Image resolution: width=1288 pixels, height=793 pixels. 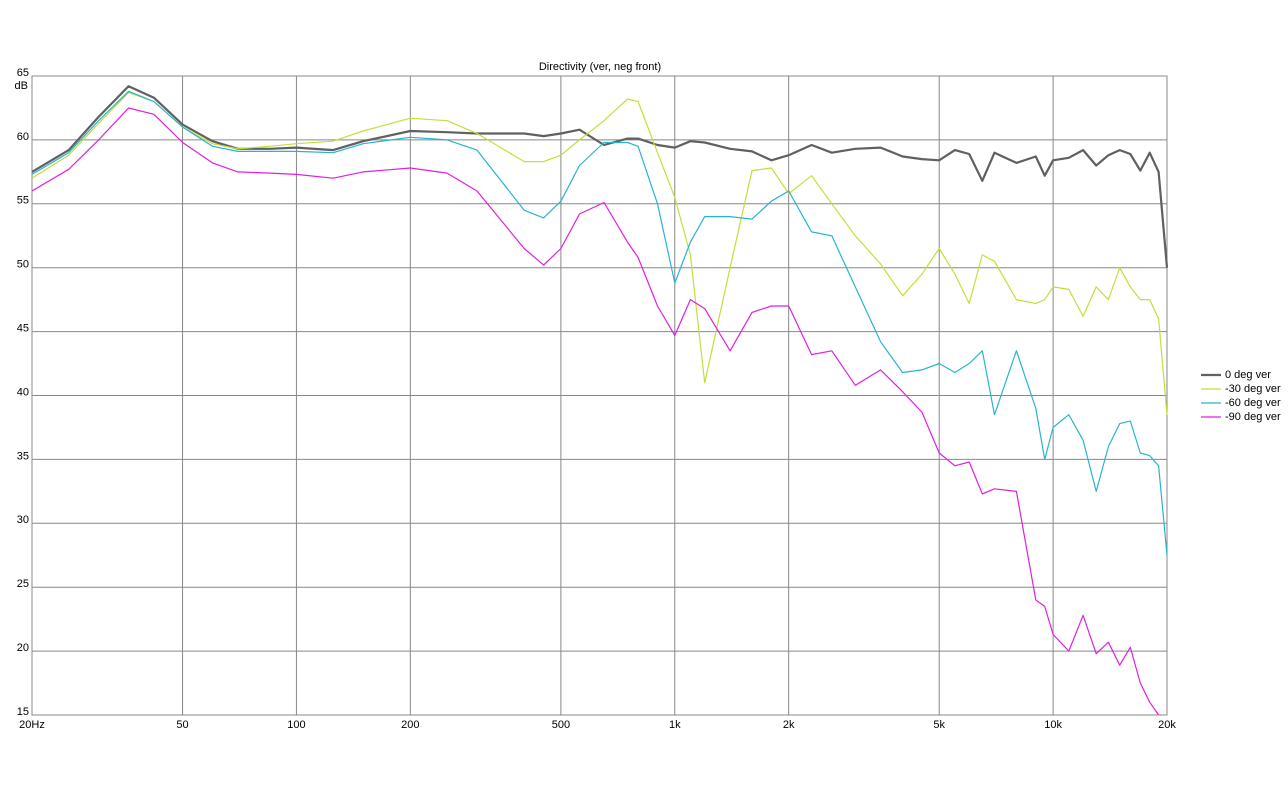 I want to click on y-tick-label: 55, so click(x=23, y=201).